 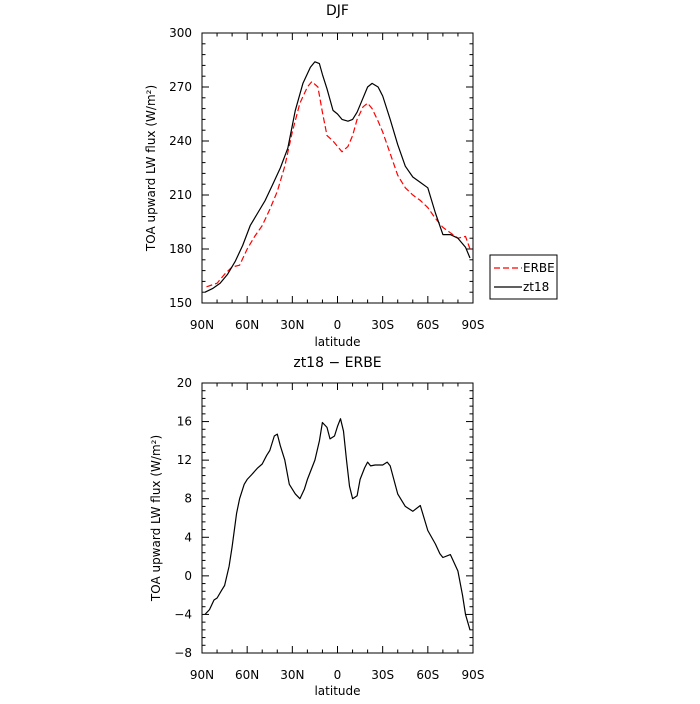 I want to click on difference-x-tick-label: 30S, so click(x=382, y=675).